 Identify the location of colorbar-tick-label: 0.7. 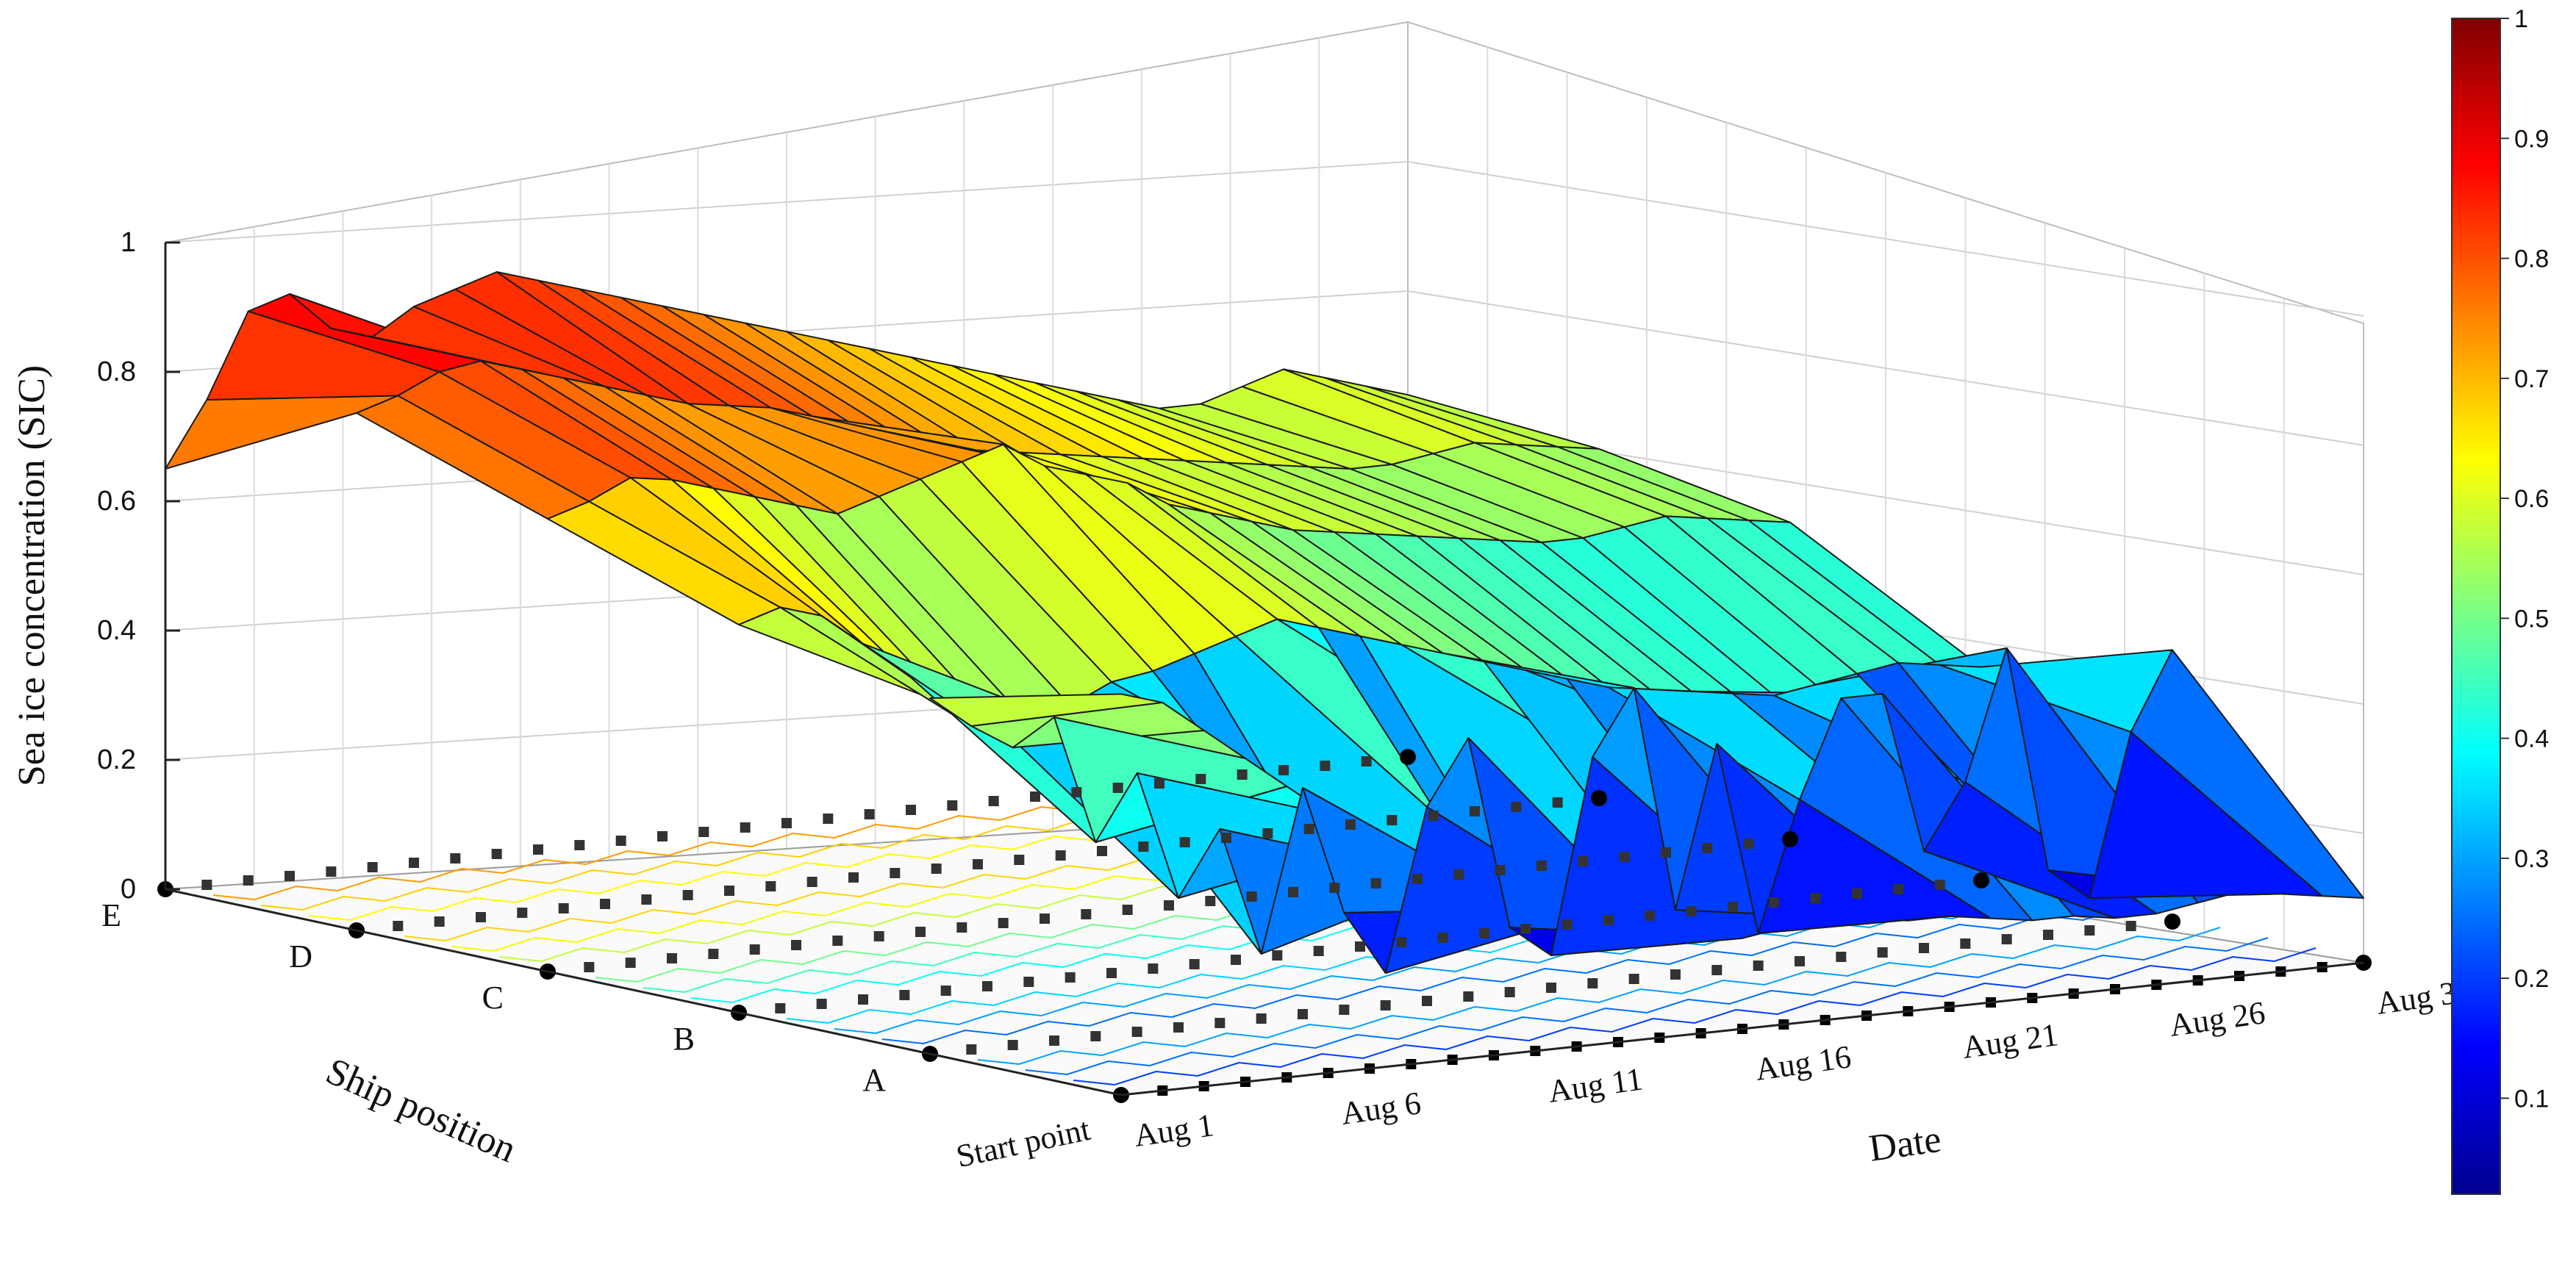
(2531, 379).